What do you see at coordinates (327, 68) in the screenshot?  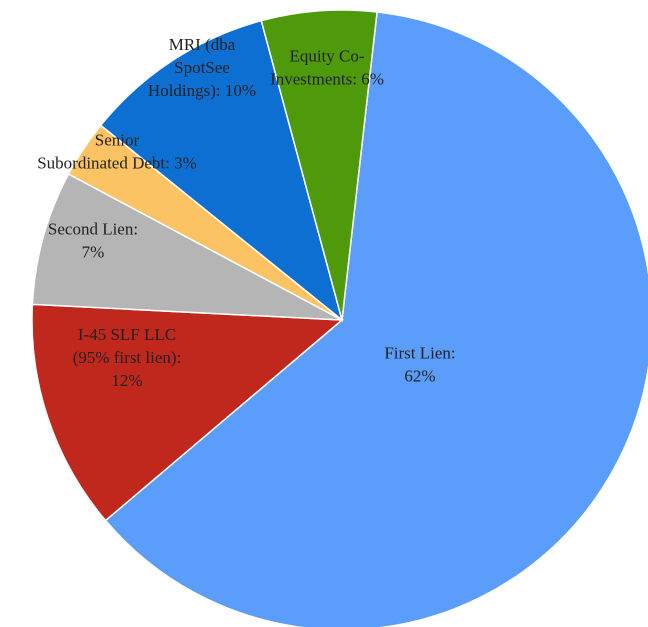 I see `pie-label-equity-co-investments: Equity Co- Investments: 6%` at bounding box center [327, 68].